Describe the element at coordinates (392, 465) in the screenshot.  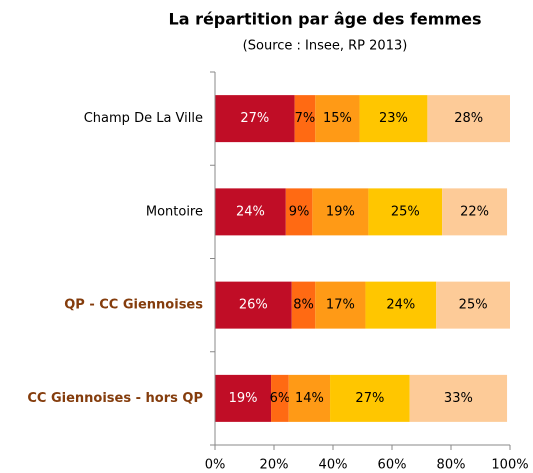
I see `x-tick-label: 60%` at that location.